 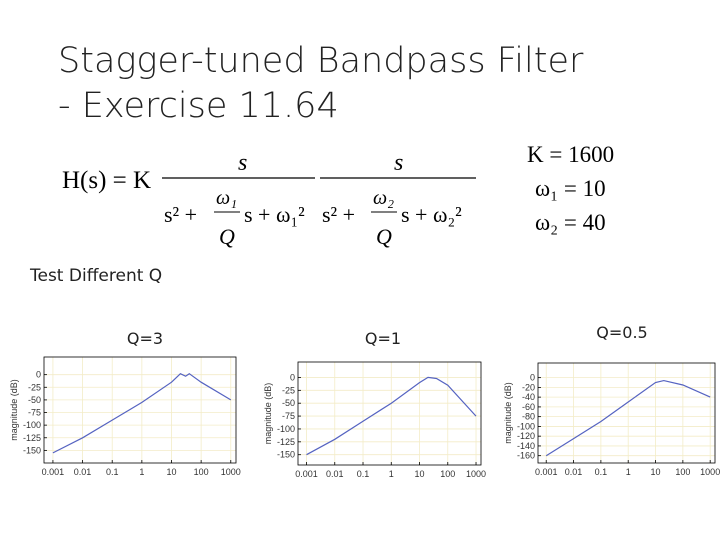 I want to click on y-tick-label: -40, so click(x=528, y=397).